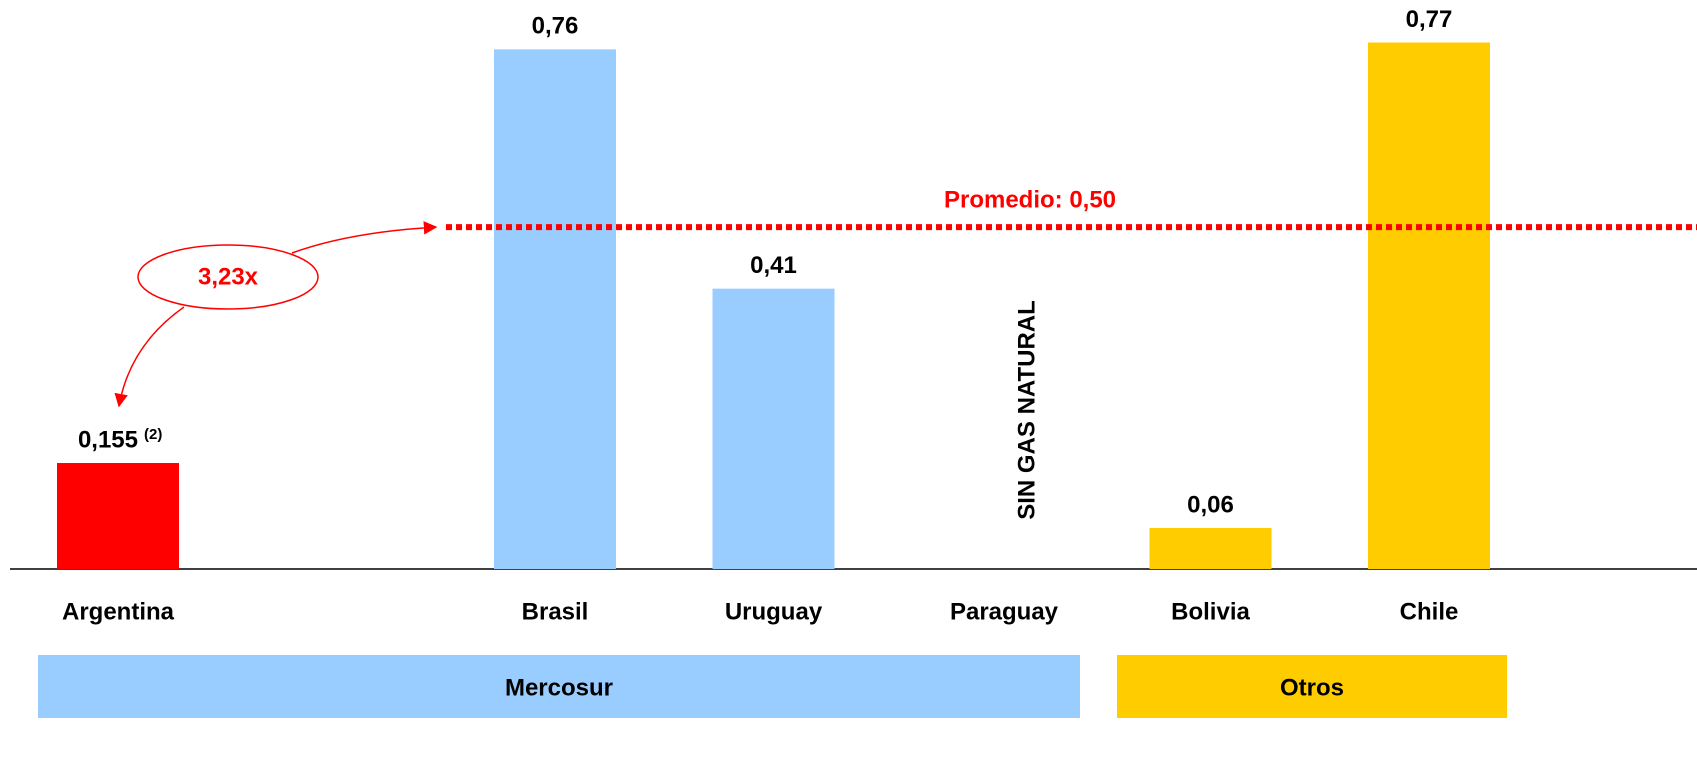 The height and width of the screenshot is (778, 1697). I want to click on x-tick-label: Bolivia, so click(1210, 611).